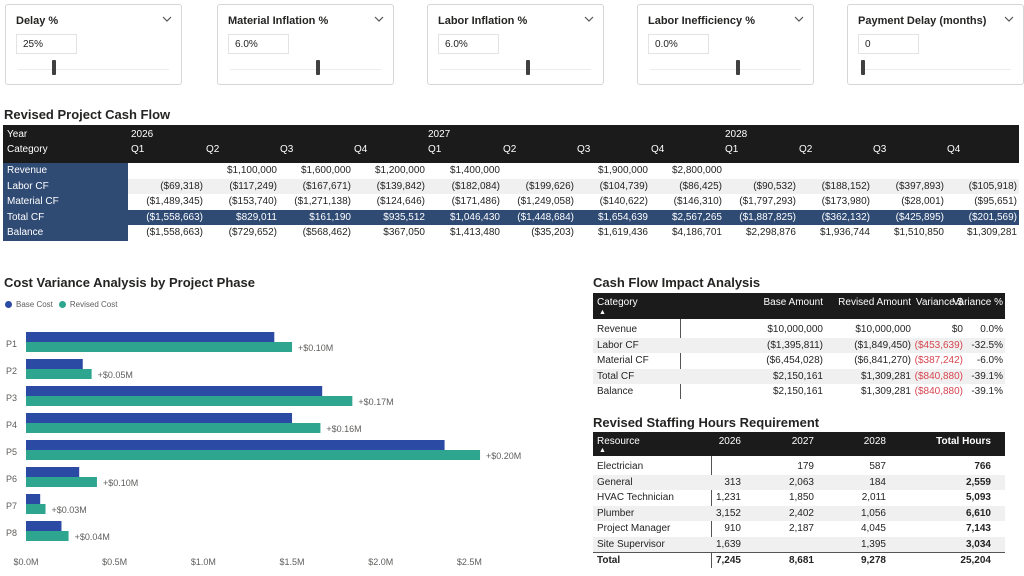 The height and width of the screenshot is (576, 1024). Describe the element at coordinates (174, 201) in the screenshot. I see `matrix-cell: ($1,489,345)` at that location.